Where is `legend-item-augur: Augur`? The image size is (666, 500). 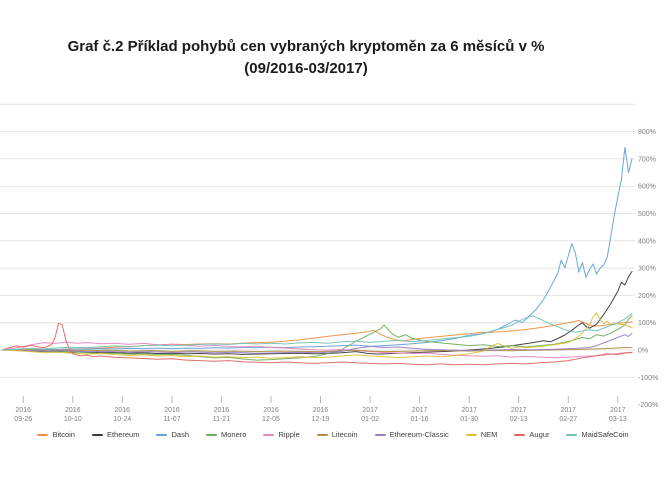
legend-item-augur: Augur is located at coordinates (531, 434).